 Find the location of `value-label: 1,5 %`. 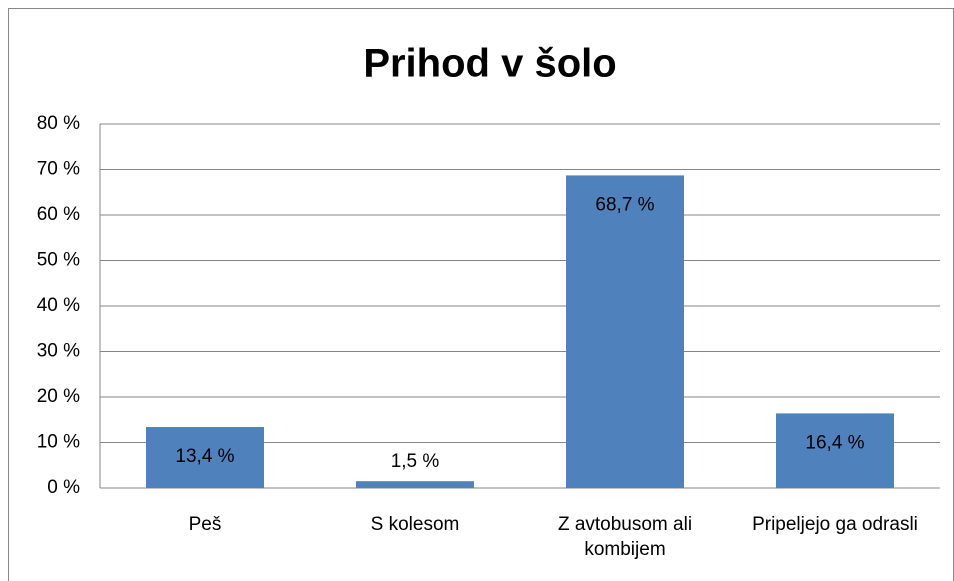

value-label: 1,5 % is located at coordinates (415, 461).